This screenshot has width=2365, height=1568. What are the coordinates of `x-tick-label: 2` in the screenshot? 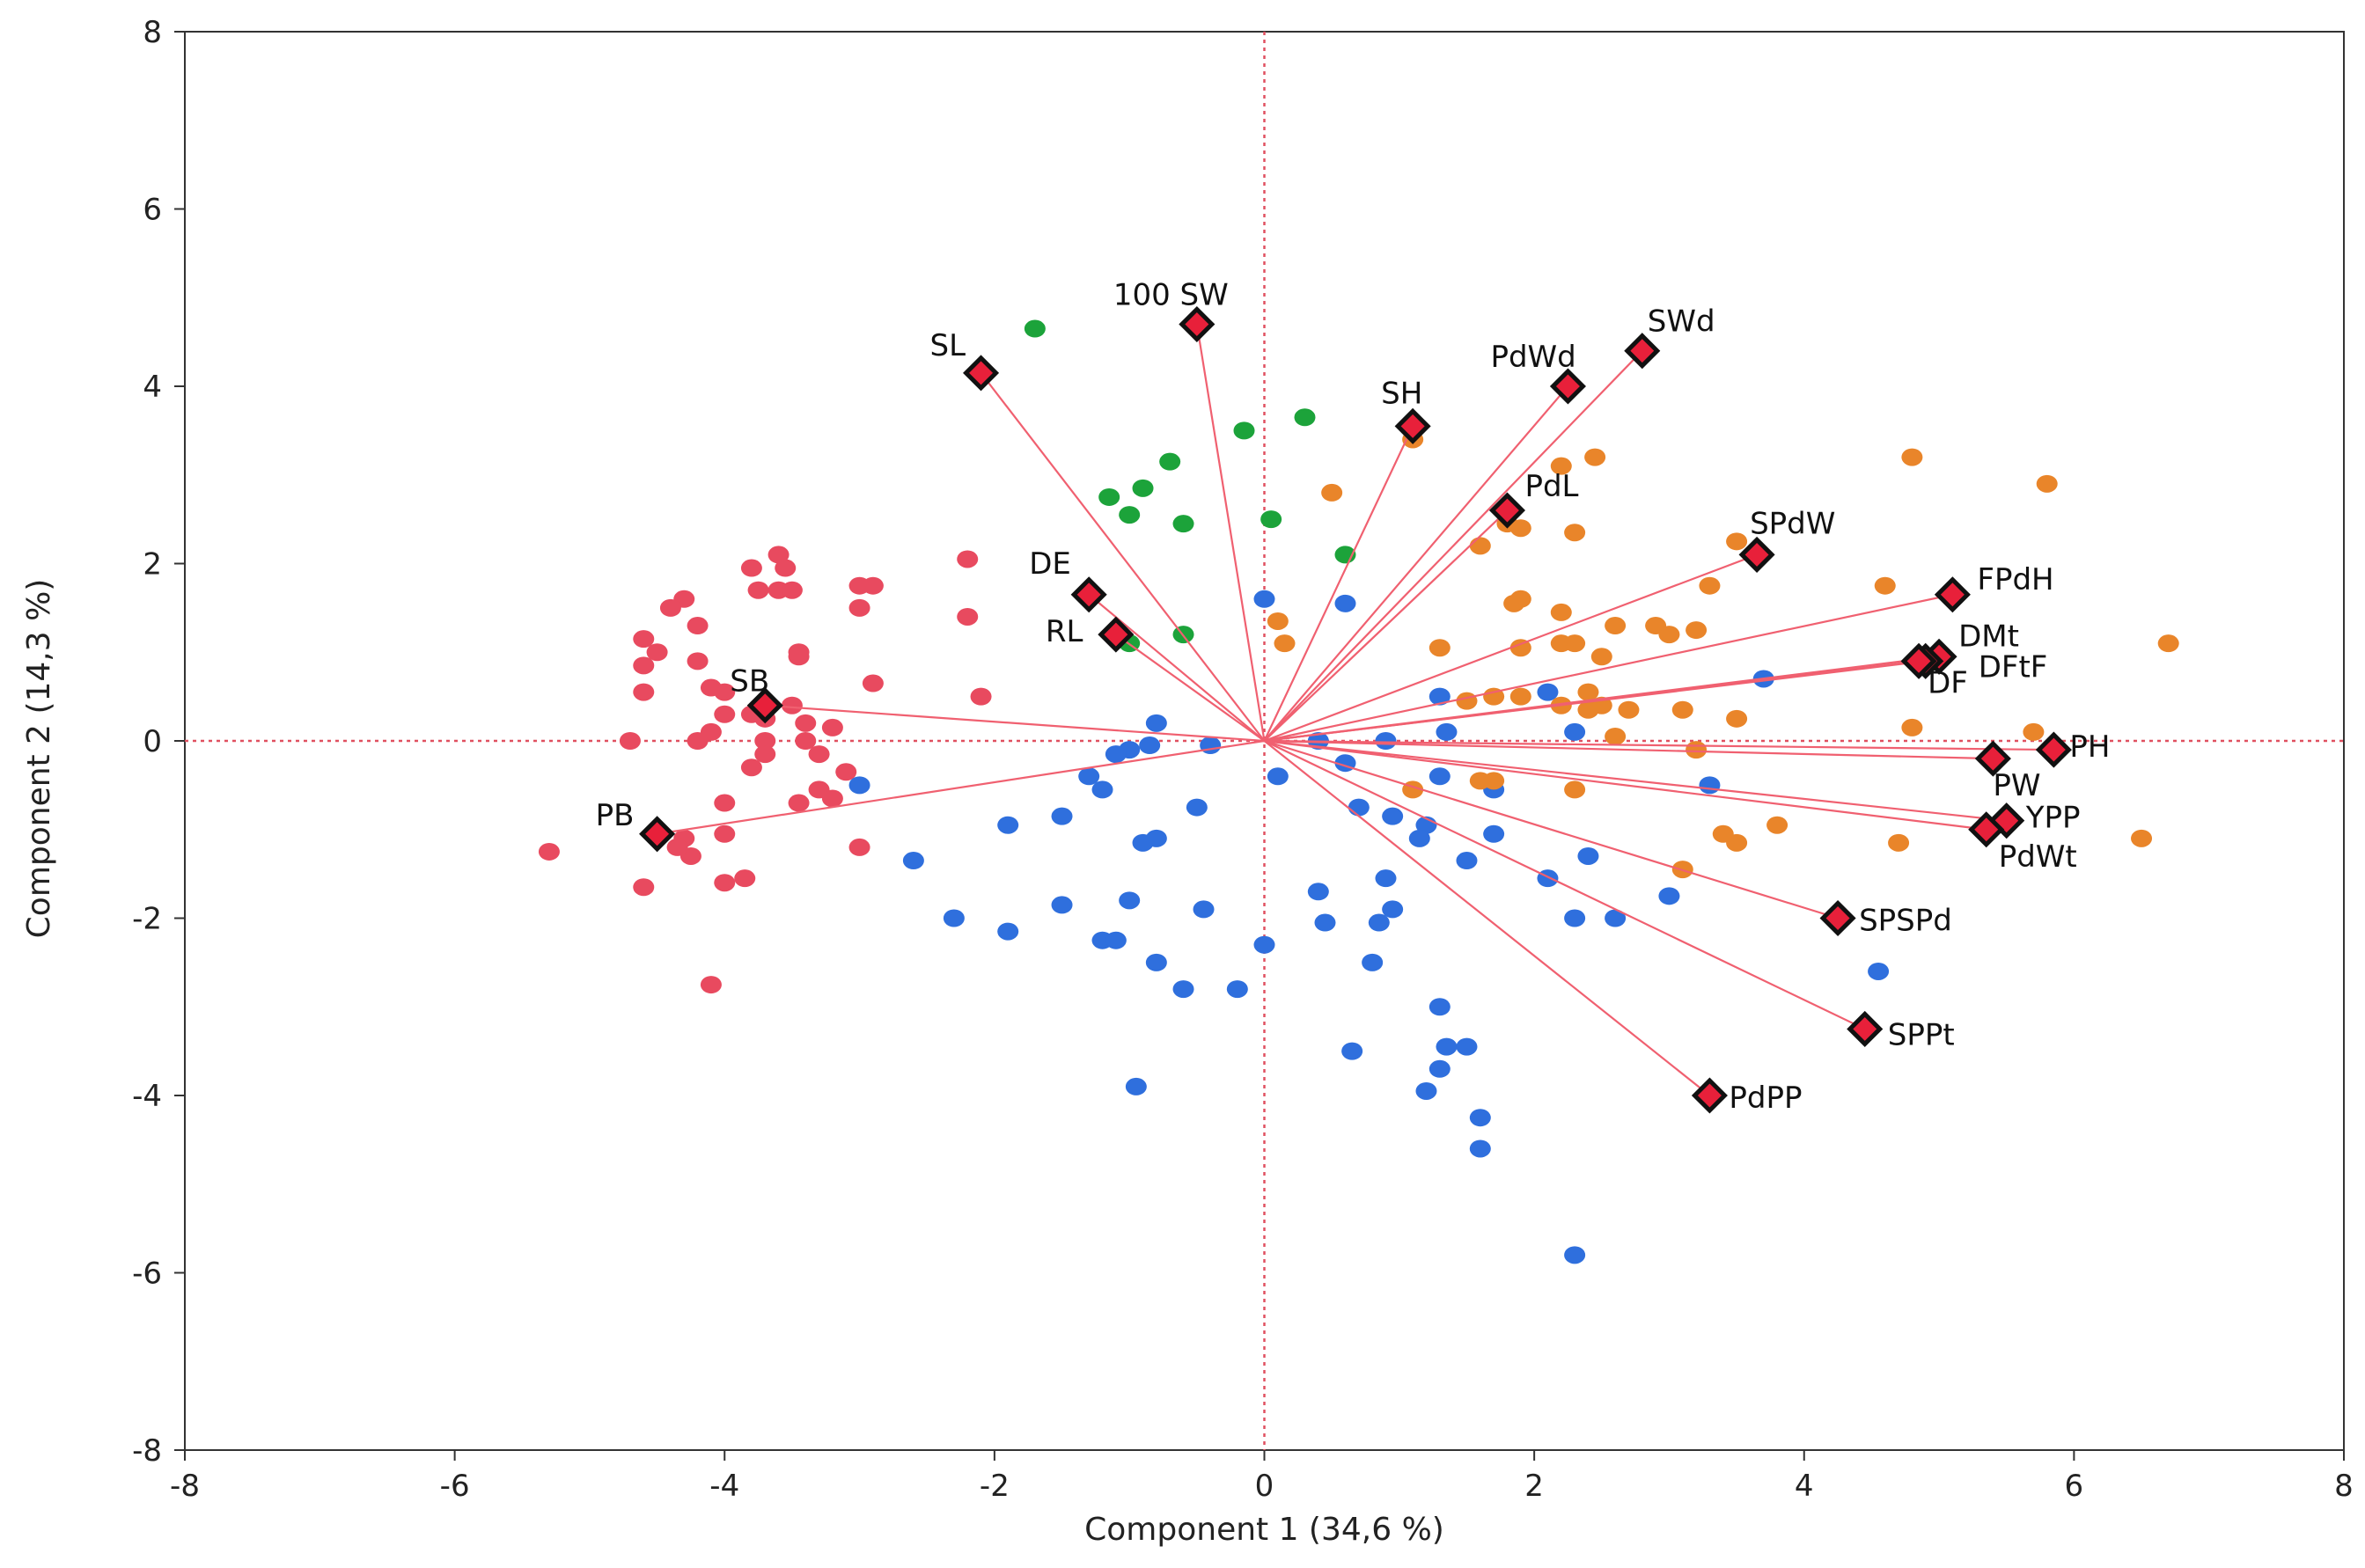 It's located at (1534, 1486).